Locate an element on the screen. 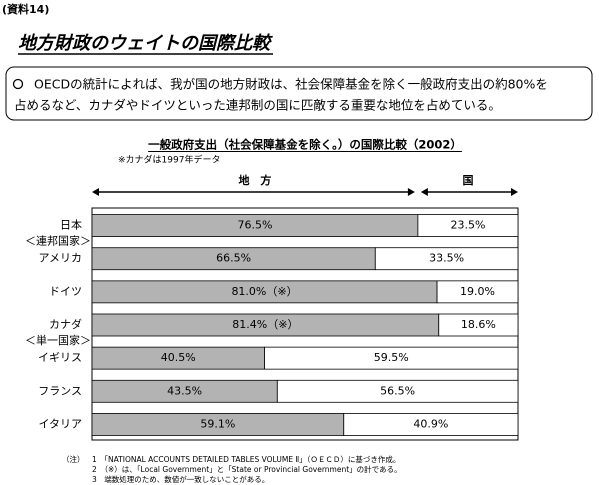  summary-box is located at coordinates (299, 93).